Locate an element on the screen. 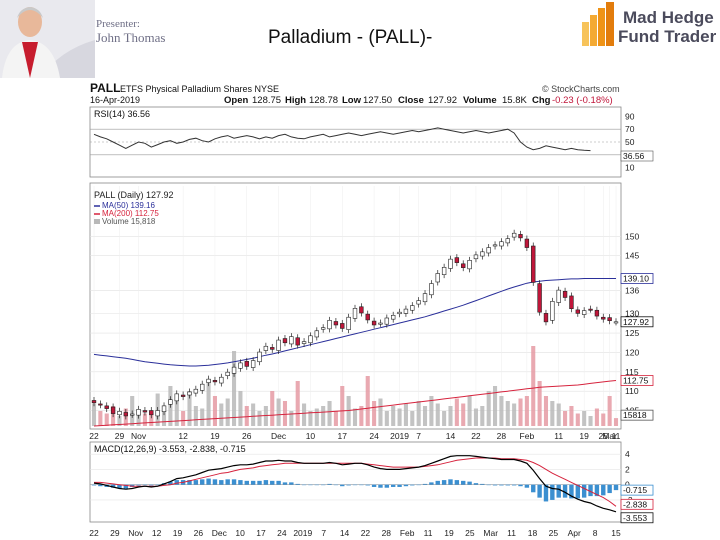 The image size is (720, 540). x-tick-bottom: Apr is located at coordinates (574, 533).